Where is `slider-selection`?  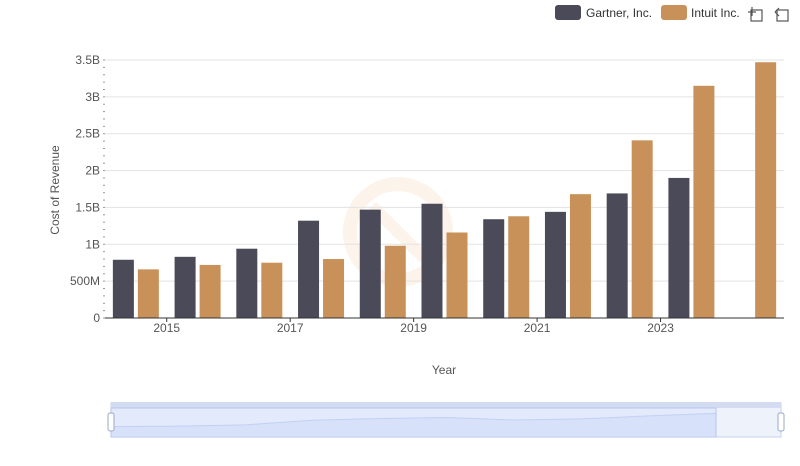 slider-selection is located at coordinates (413, 422).